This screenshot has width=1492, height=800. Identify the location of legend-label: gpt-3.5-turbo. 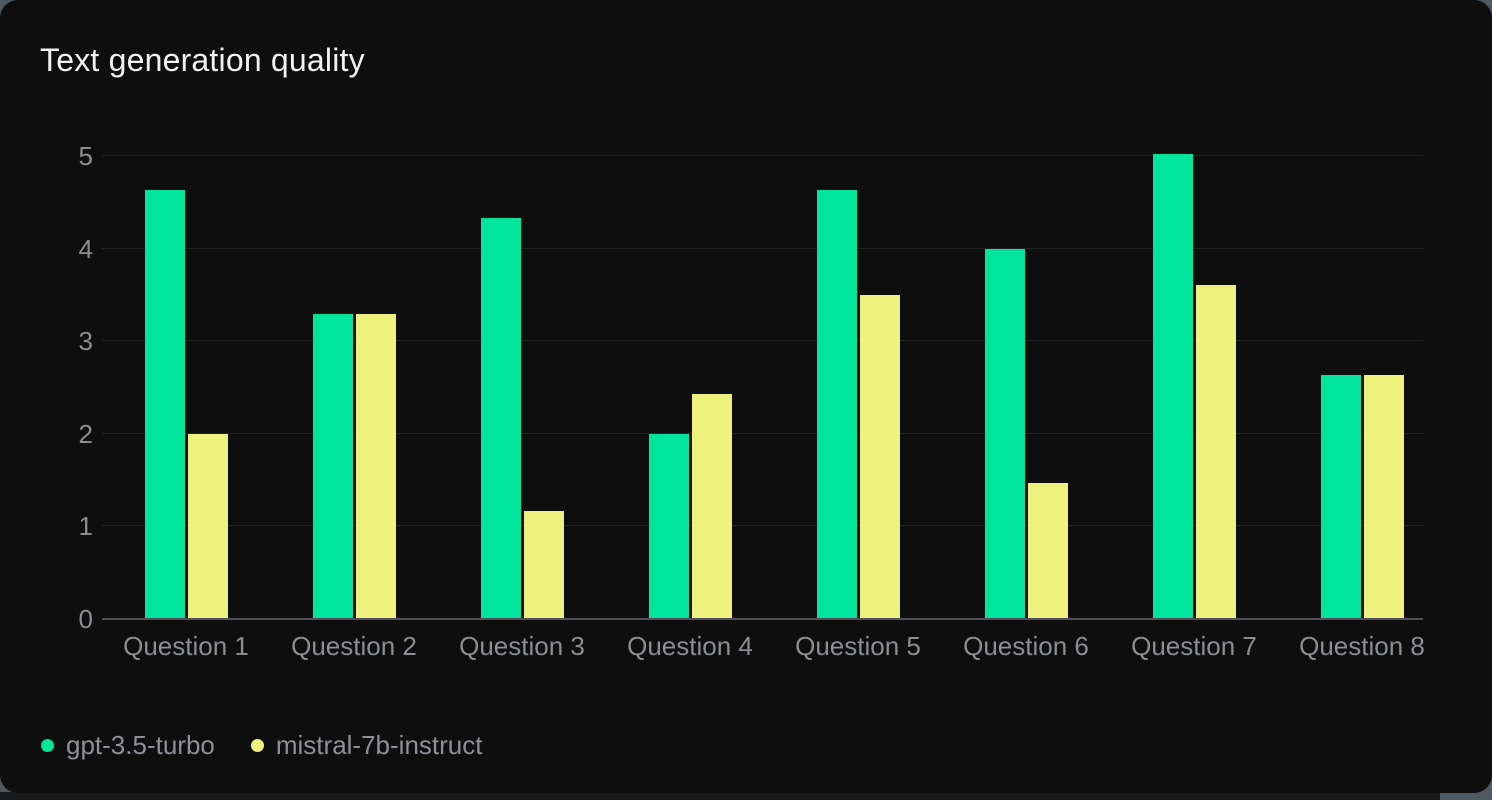
(140, 745).